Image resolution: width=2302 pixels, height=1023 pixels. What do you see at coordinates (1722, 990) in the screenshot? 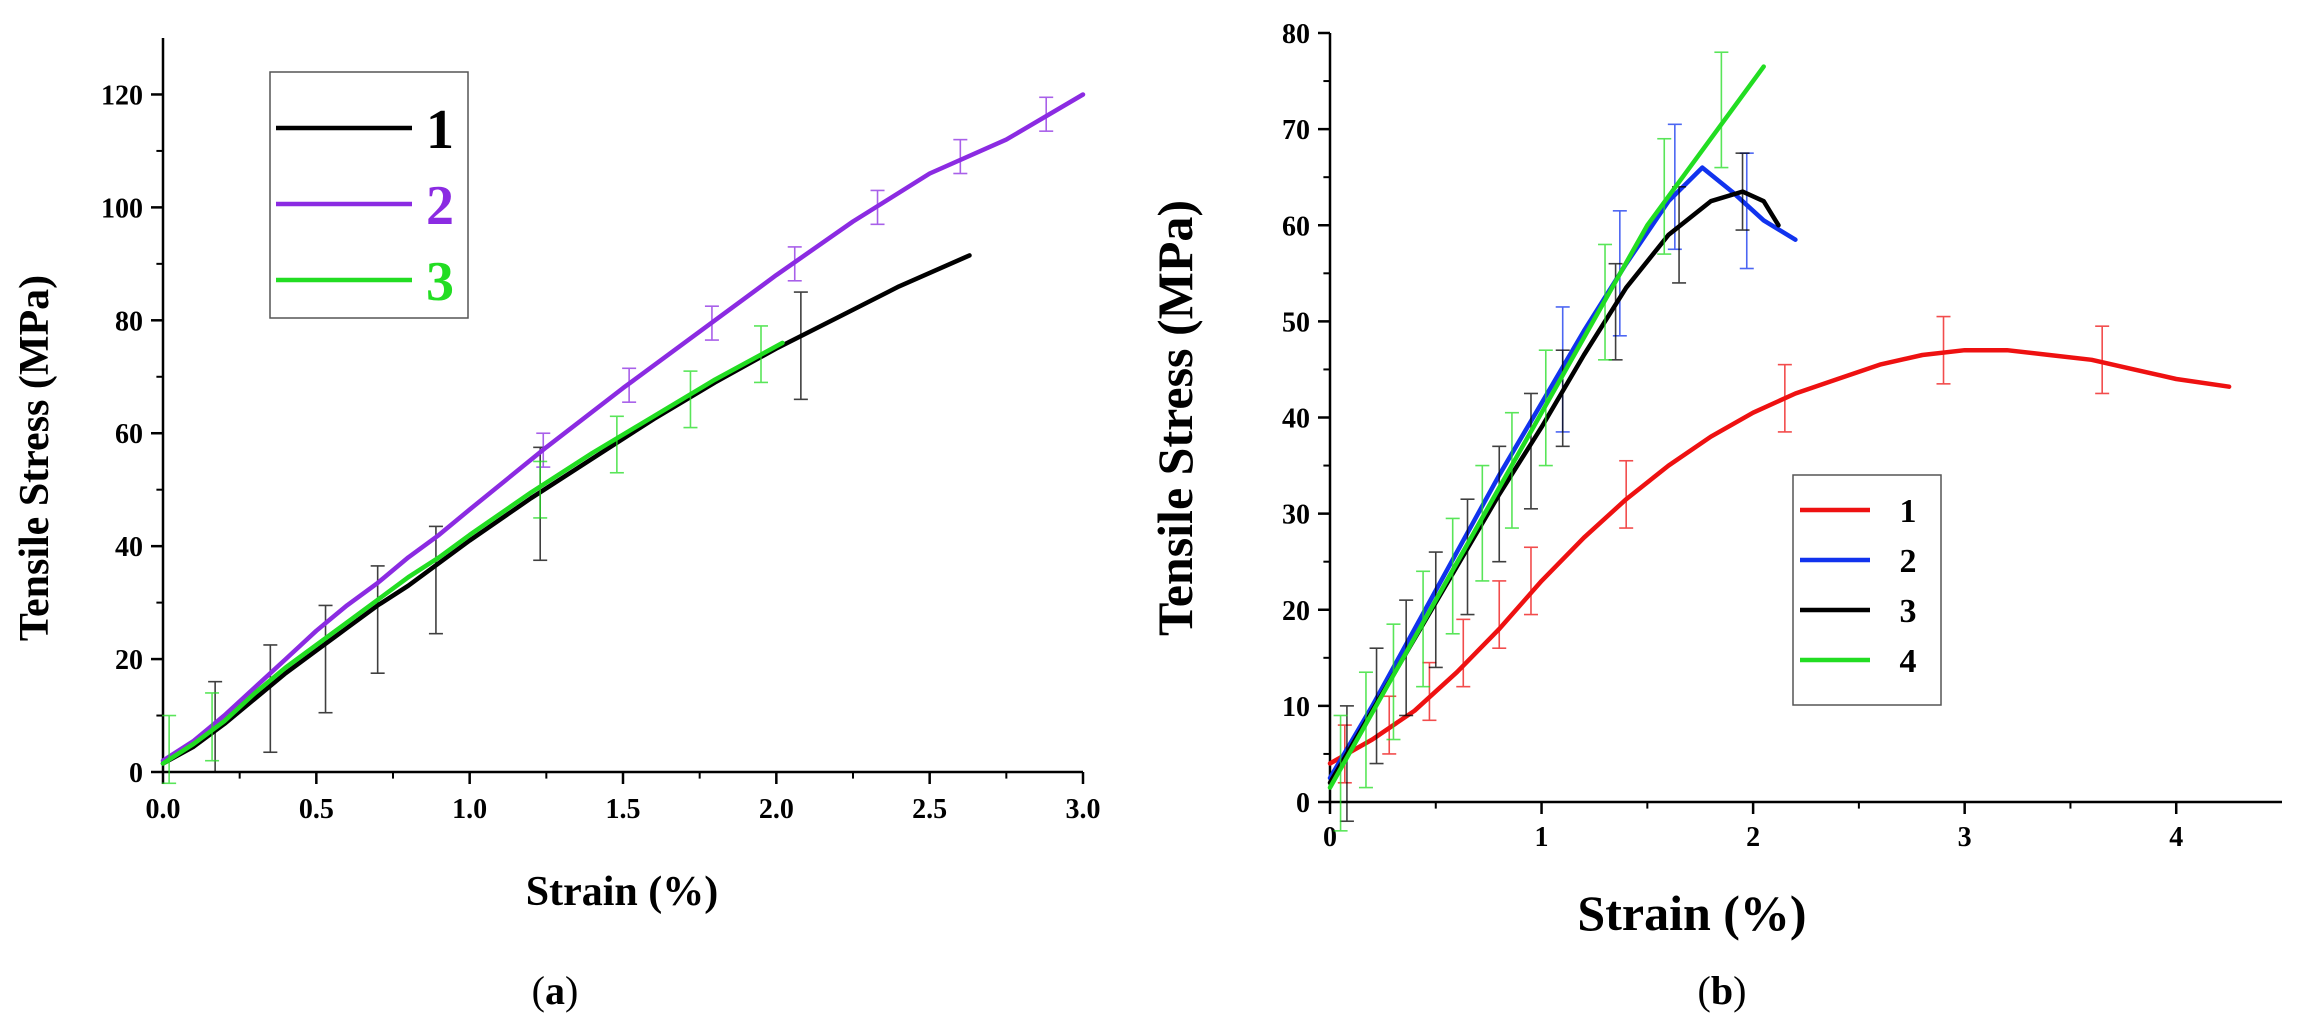
I see `chart-b-caption: (b)` at bounding box center [1722, 990].